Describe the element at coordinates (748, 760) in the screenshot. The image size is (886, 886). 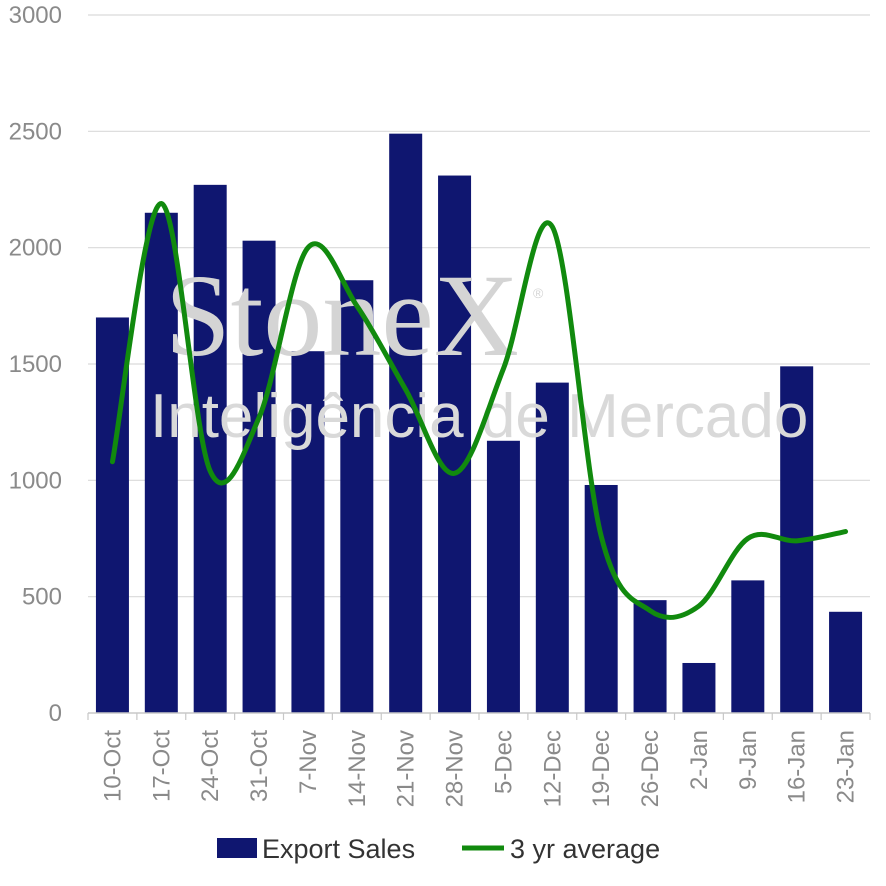
I see `x-tick-label: 9-Jan` at that location.